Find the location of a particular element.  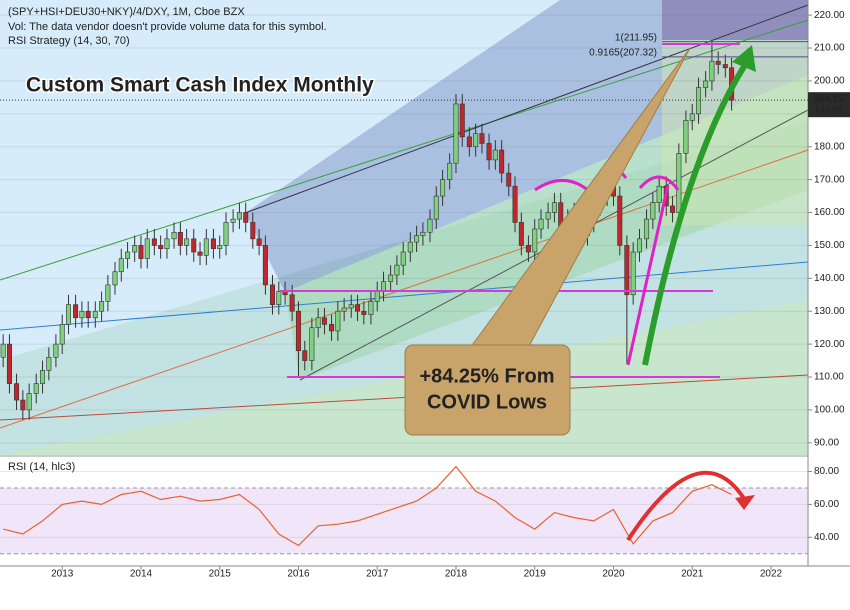

chart-title: Custom Smart Cash Index Monthly is located at coordinates (200, 85).